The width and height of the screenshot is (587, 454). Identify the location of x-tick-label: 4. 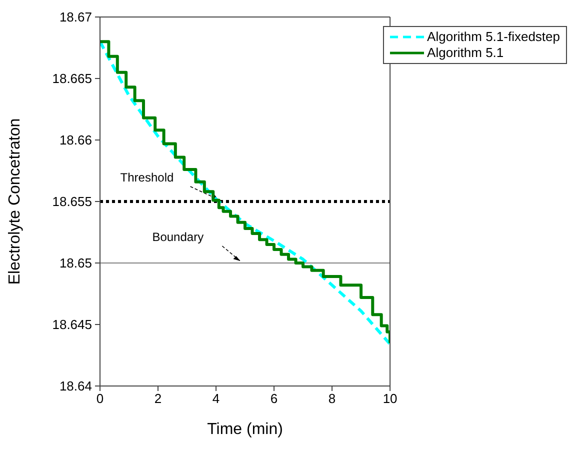
(216, 398).